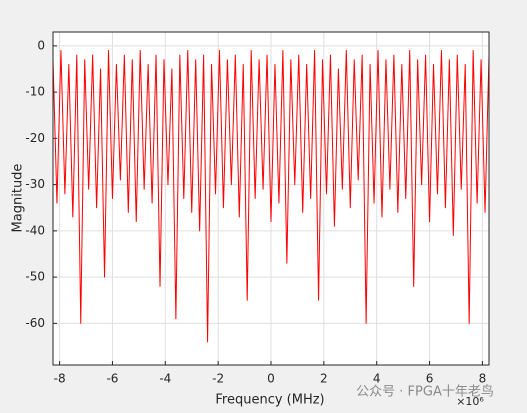  Describe the element at coordinates (35, 92) in the screenshot. I see `y-tick-label: -10` at that location.